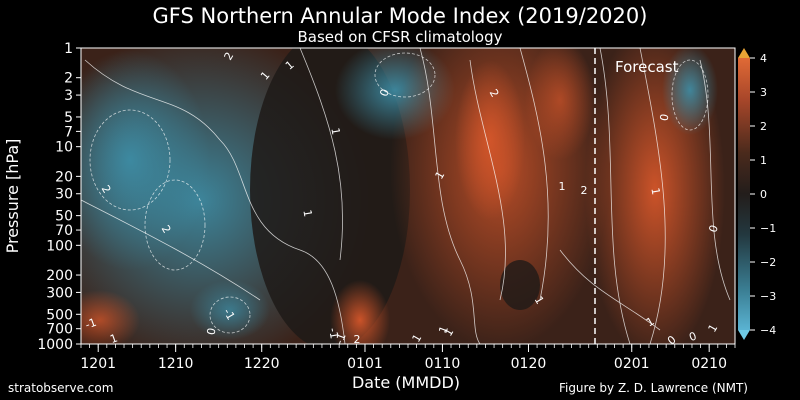 The width and height of the screenshot is (800, 400). I want to click on colorbar-tick-label: 3, so click(763, 92).